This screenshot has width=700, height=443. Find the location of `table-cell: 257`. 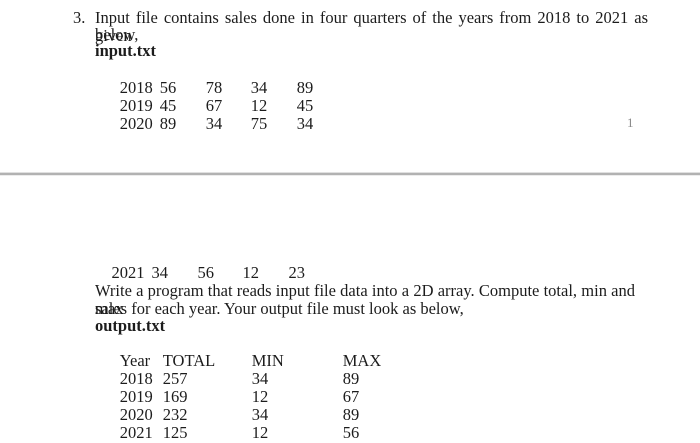

table-cell: 257 is located at coordinates (175, 378).